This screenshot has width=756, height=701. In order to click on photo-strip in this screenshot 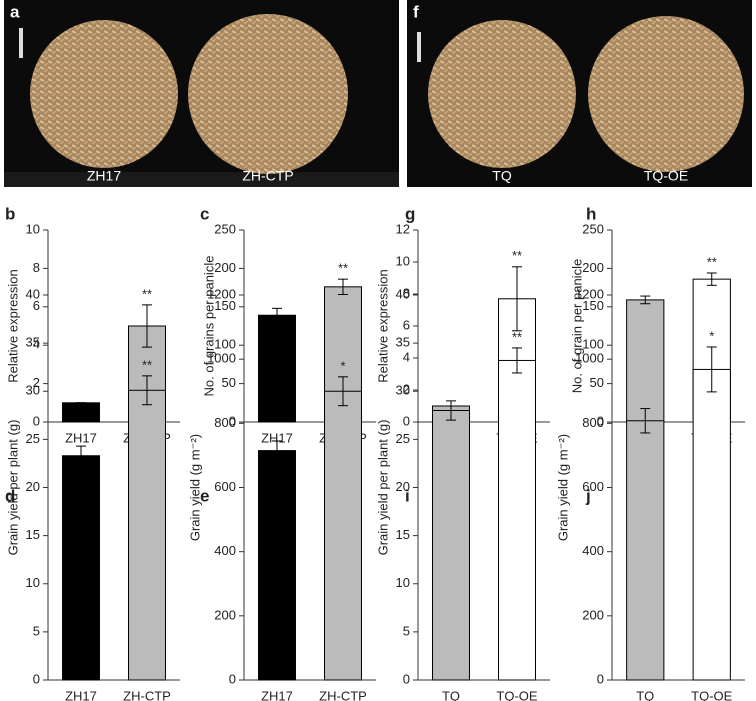, I will do `click(201, 179)`.